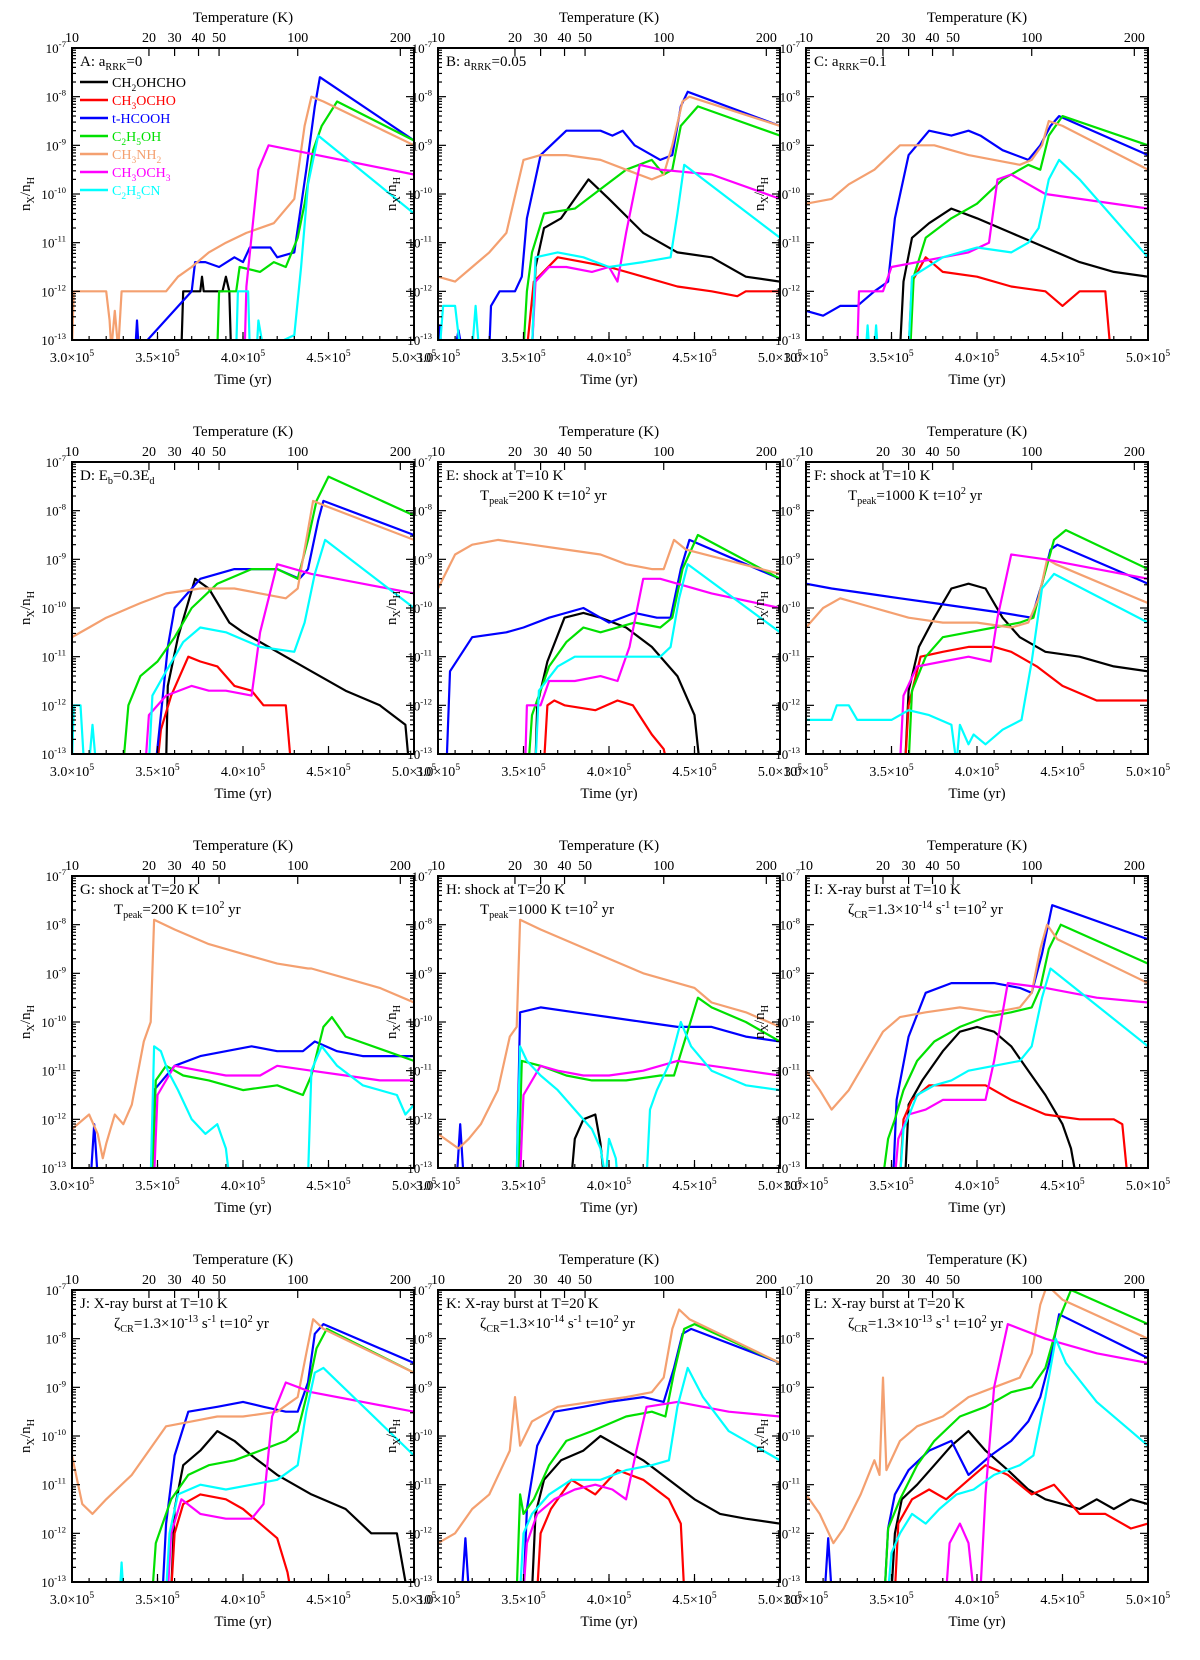 The height and width of the screenshot is (1660, 1200). What do you see at coordinates (523, 1599) in the screenshot?
I see `x-tick-label: 3.5×105​` at bounding box center [523, 1599].